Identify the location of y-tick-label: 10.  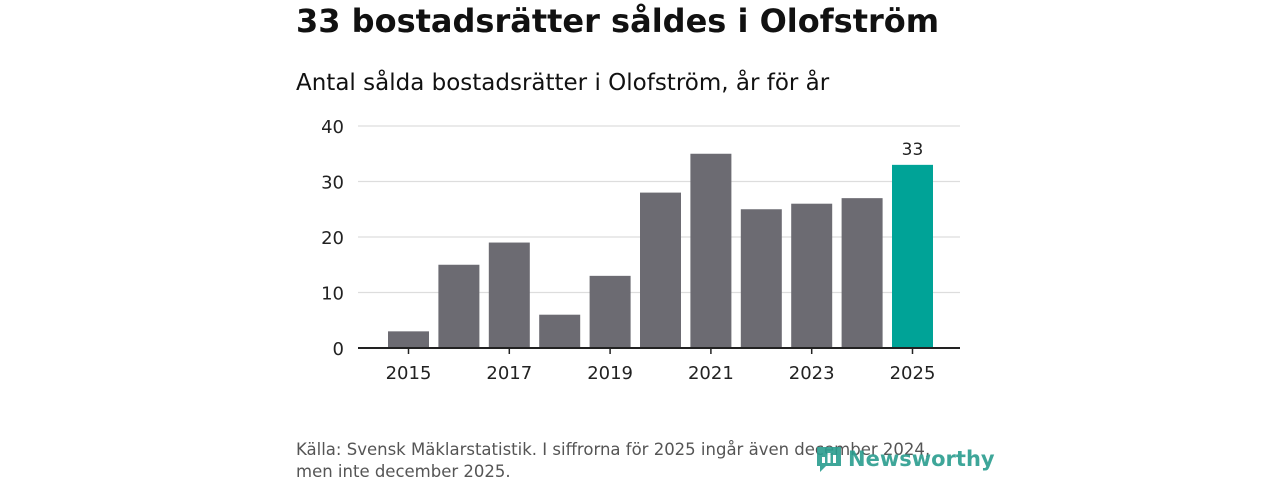
(332, 294).